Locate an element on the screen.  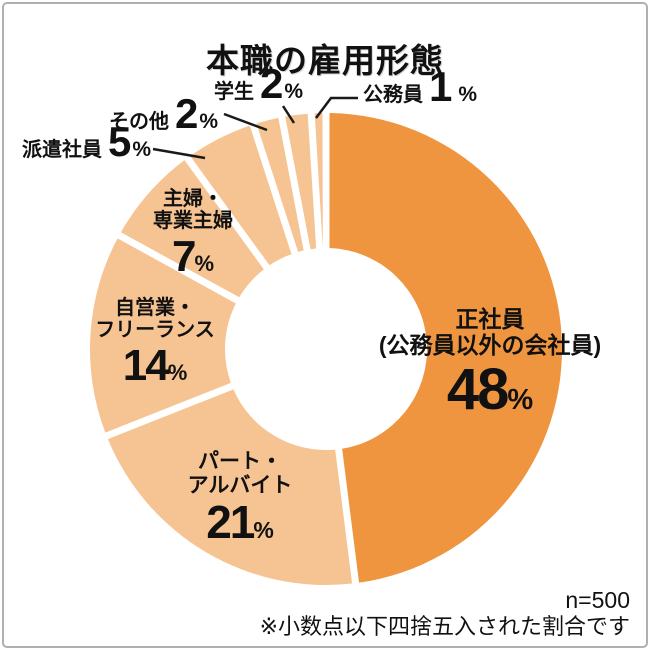
label-haken-value: 5 is located at coordinates (119, 141).